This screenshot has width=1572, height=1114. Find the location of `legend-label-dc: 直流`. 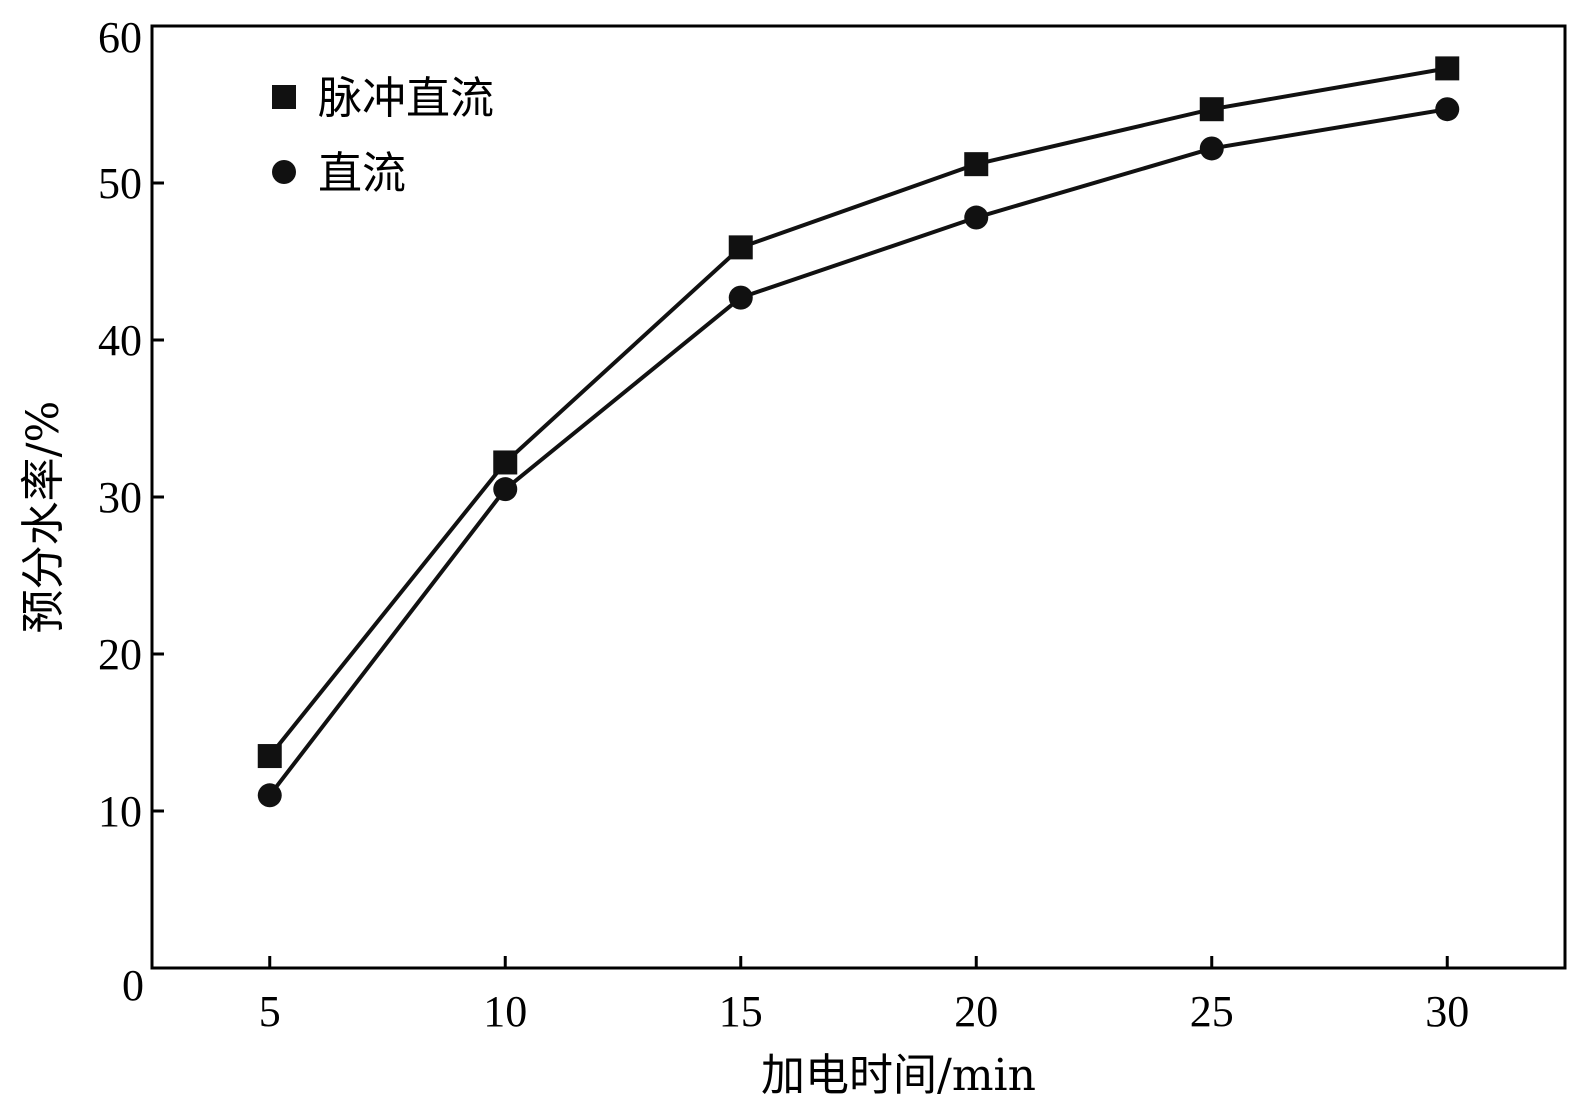

legend-label-dc: 直流 is located at coordinates (362, 173).